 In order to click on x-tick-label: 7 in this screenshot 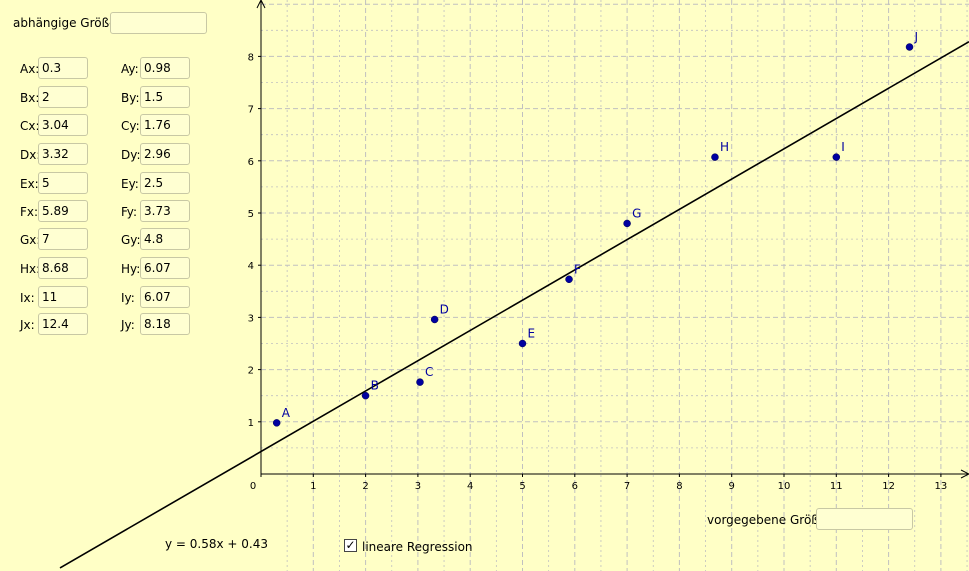, I will do `click(627, 486)`.